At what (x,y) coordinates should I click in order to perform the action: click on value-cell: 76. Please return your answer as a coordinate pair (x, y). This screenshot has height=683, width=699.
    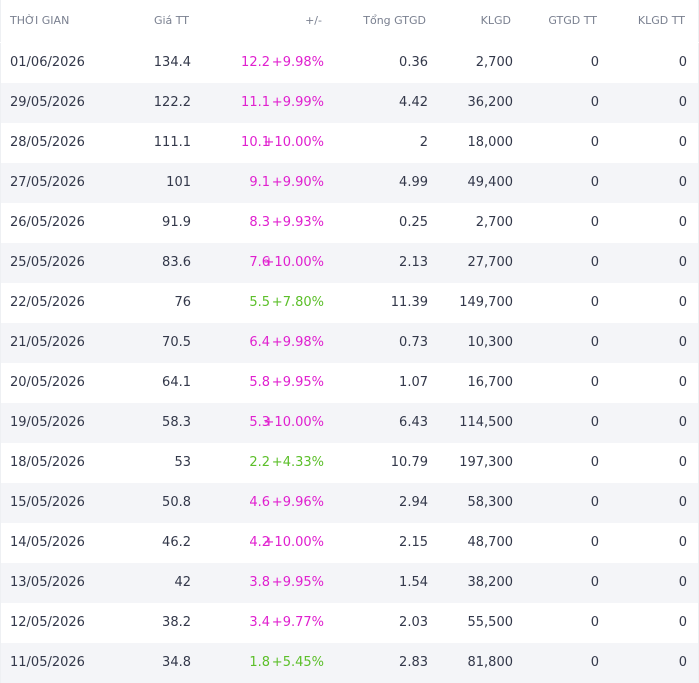
    Looking at the image, I should click on (182, 302).